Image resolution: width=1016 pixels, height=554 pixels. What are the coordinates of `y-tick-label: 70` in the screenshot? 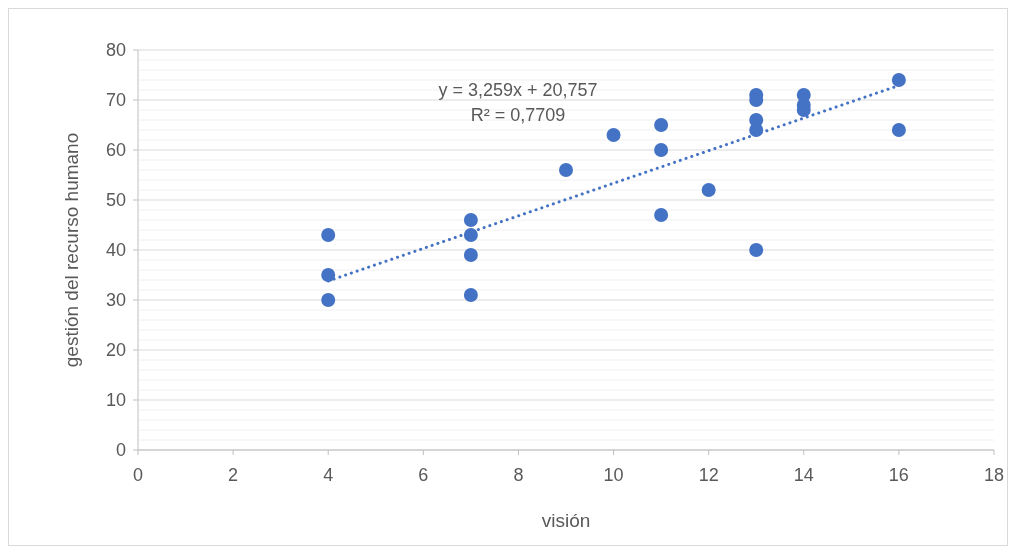 It's located at (115, 100).